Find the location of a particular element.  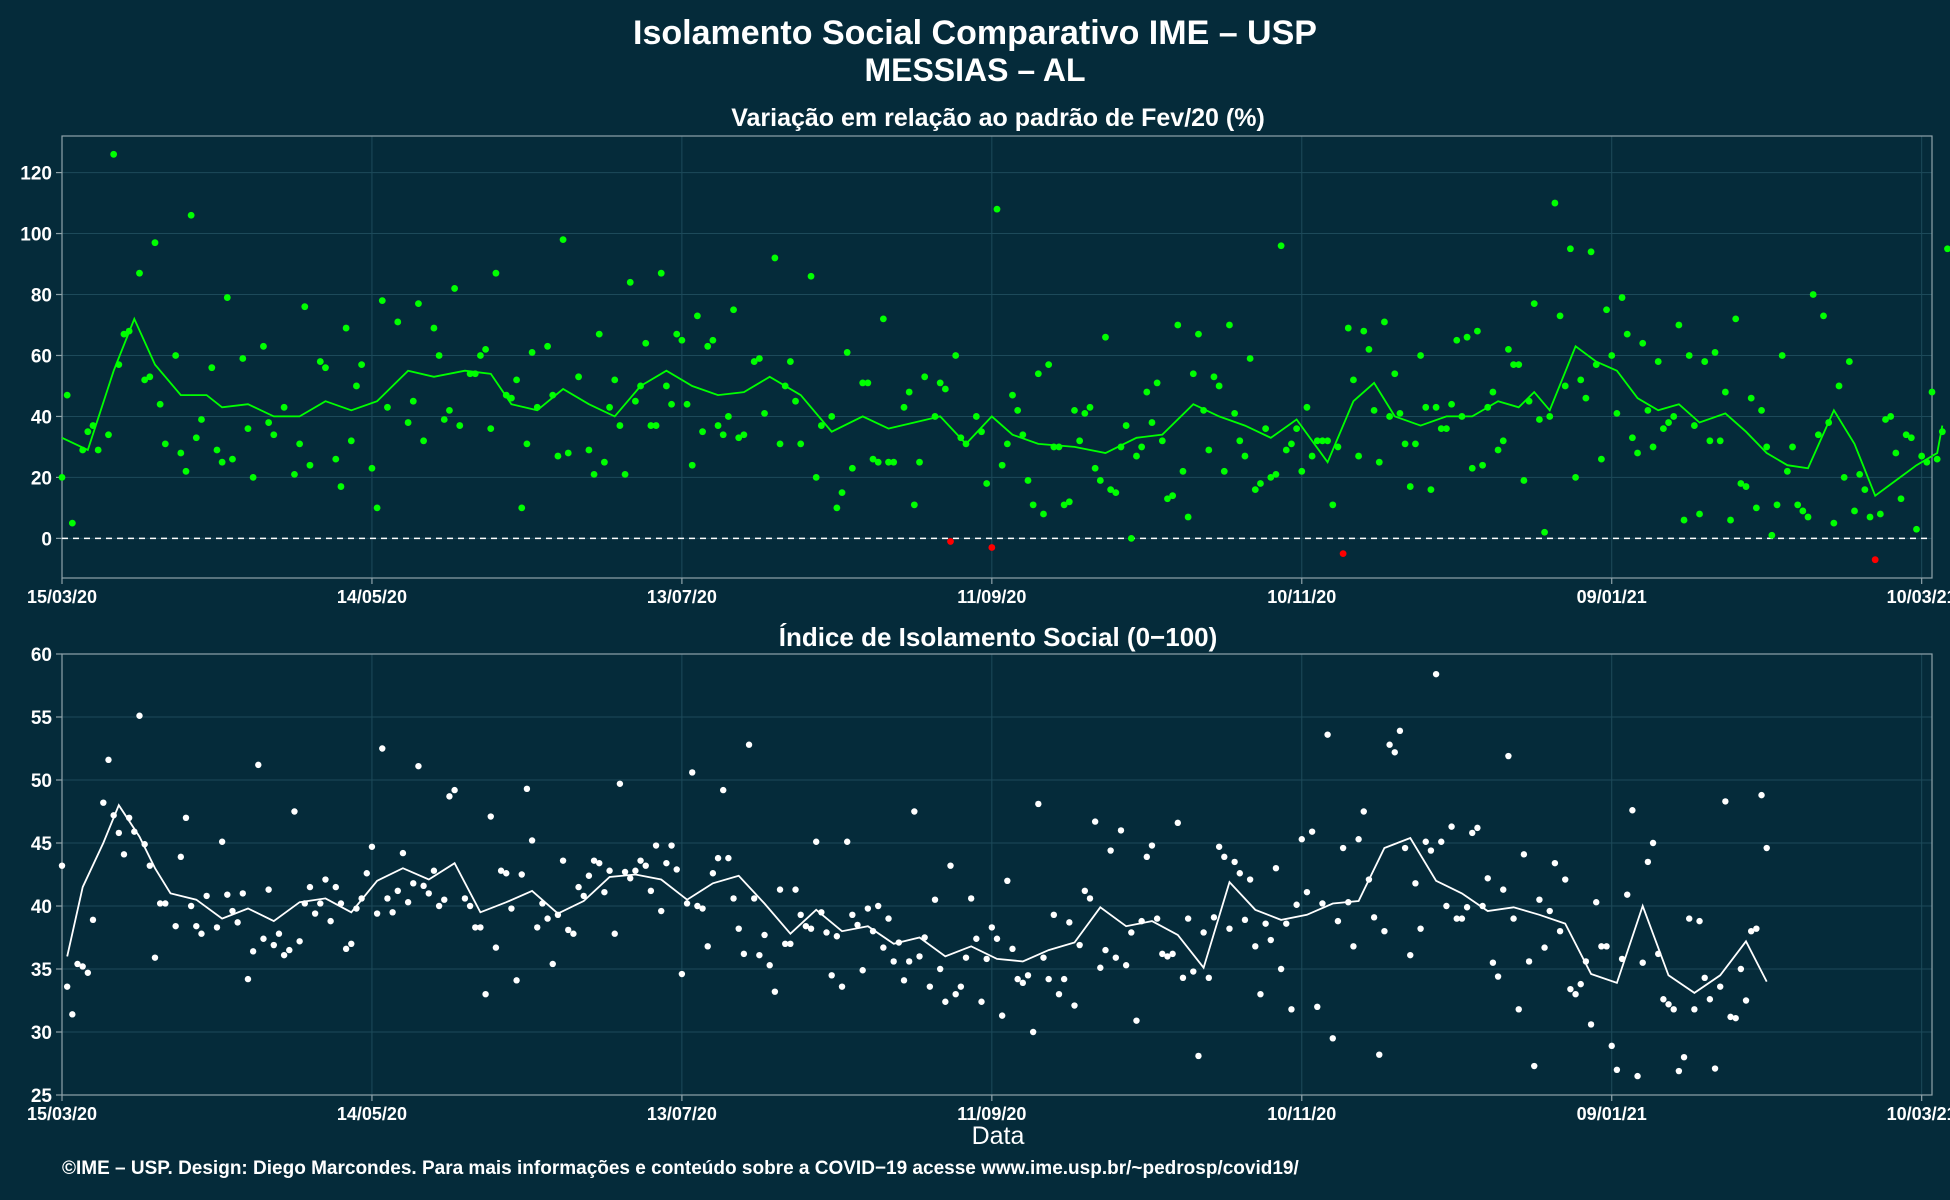

chart-subtitle: MESSIAS – AL is located at coordinates (975, 70).